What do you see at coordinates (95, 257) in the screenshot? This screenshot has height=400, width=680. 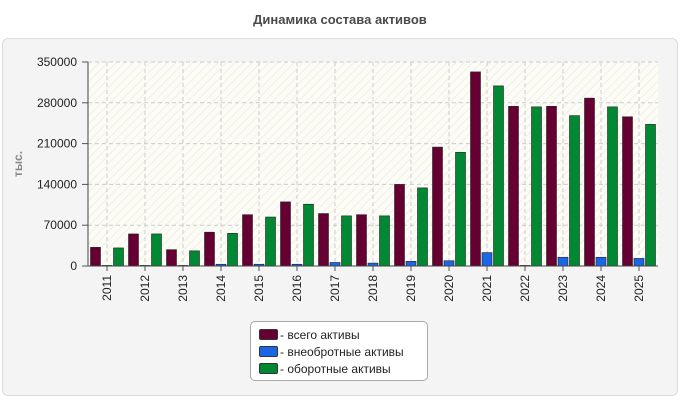 I see `bar-total-2011` at bounding box center [95, 257].